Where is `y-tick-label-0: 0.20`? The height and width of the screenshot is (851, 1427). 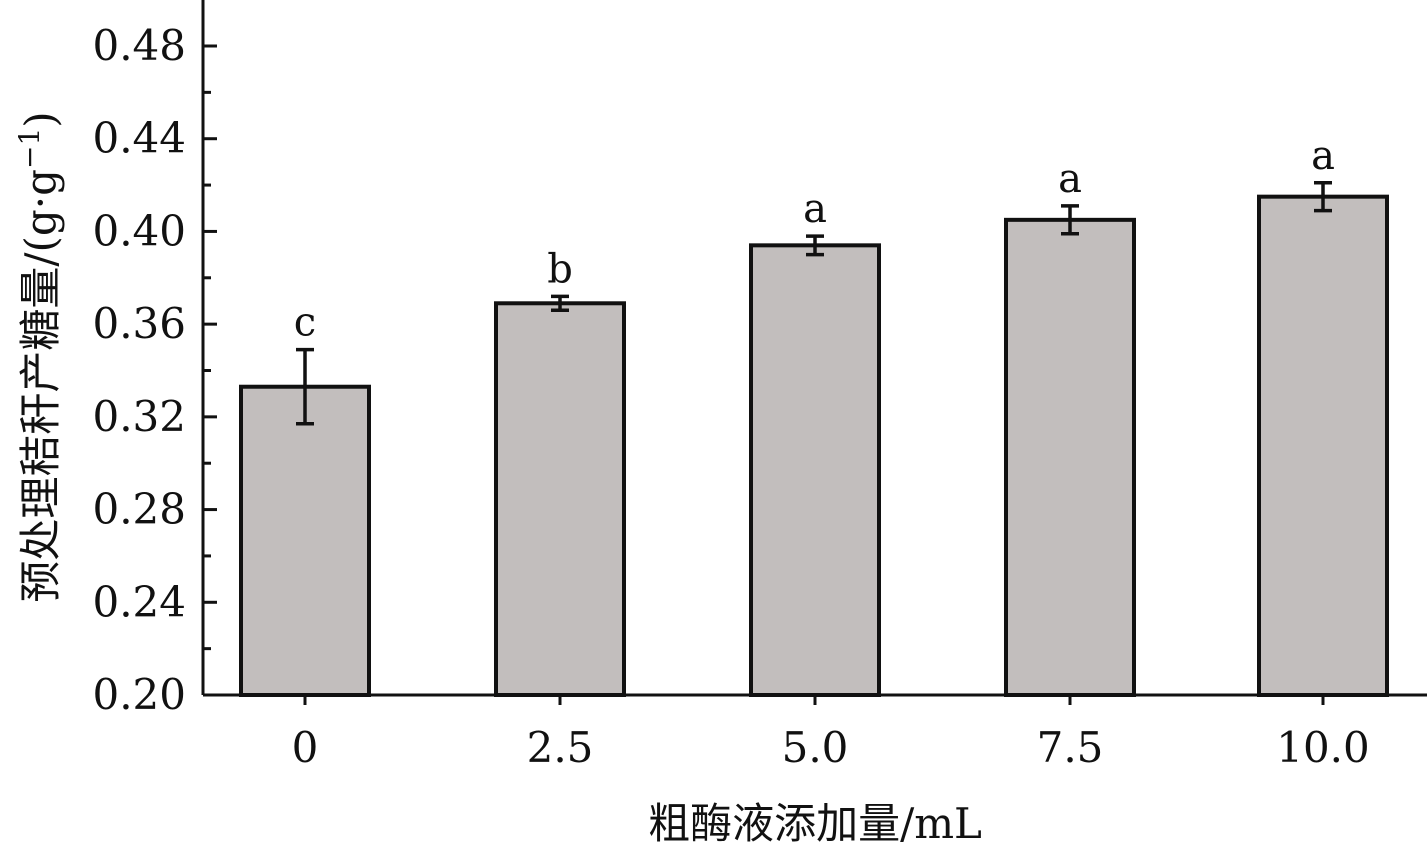
y-tick-label-0: 0.20 is located at coordinates (139, 694).